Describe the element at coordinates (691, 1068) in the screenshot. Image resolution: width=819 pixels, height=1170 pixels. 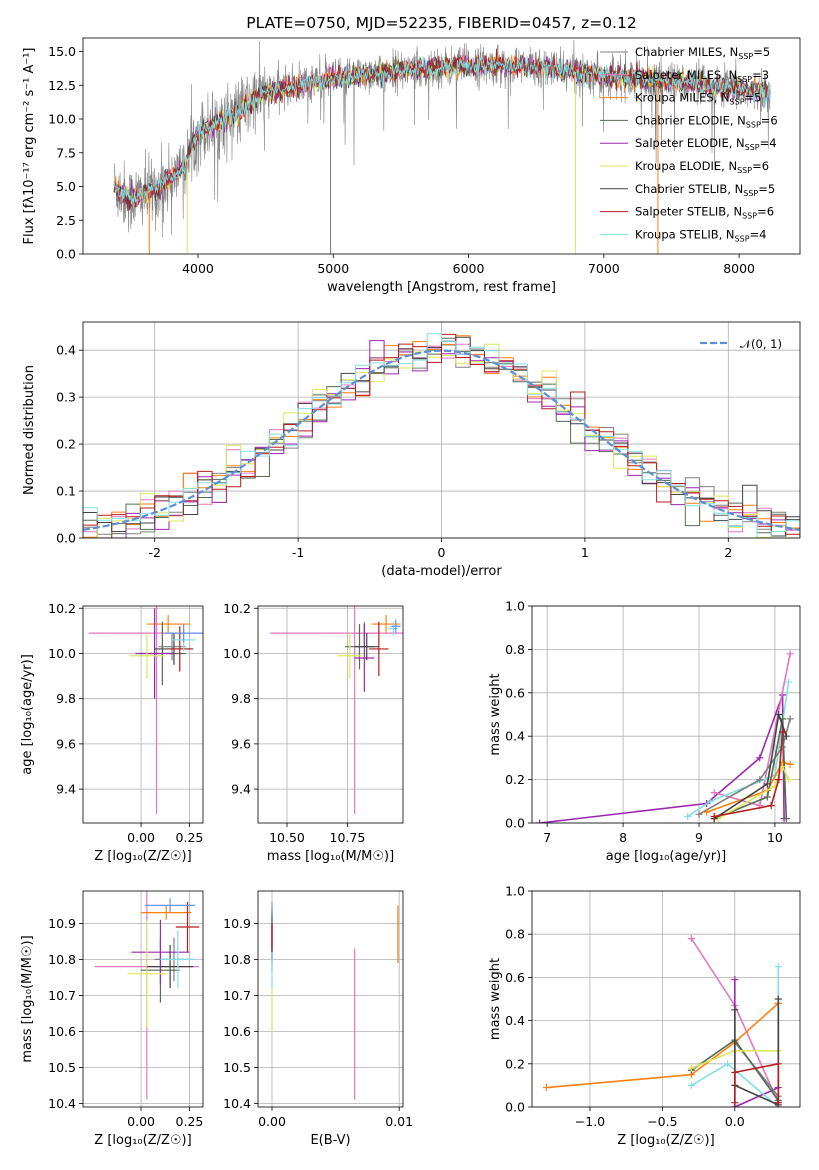
I see `weight-marker-kroupa-elodie` at that location.